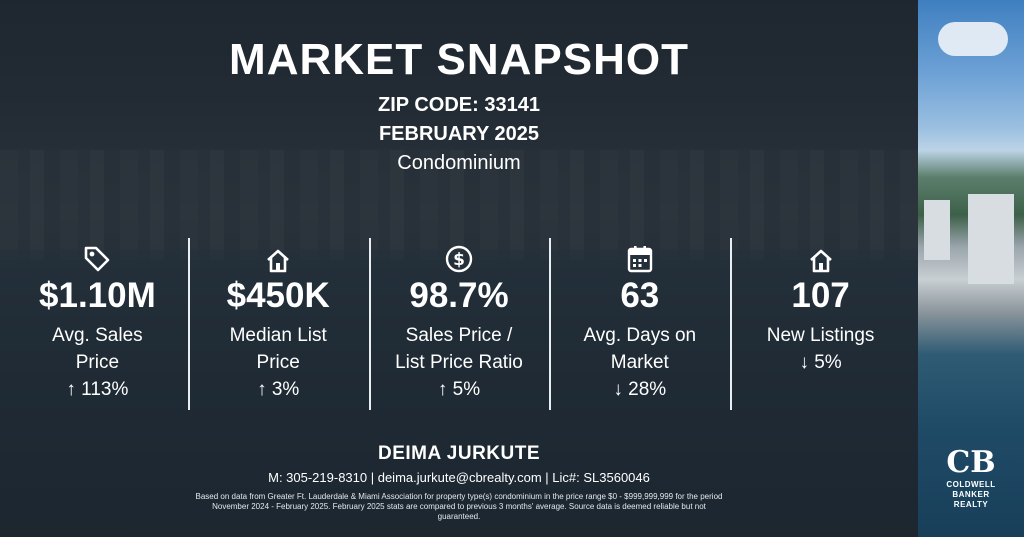 This screenshot has width=1024, height=537. I want to click on stat-label: Sales Price / List Price Ratio, so click(459, 349).